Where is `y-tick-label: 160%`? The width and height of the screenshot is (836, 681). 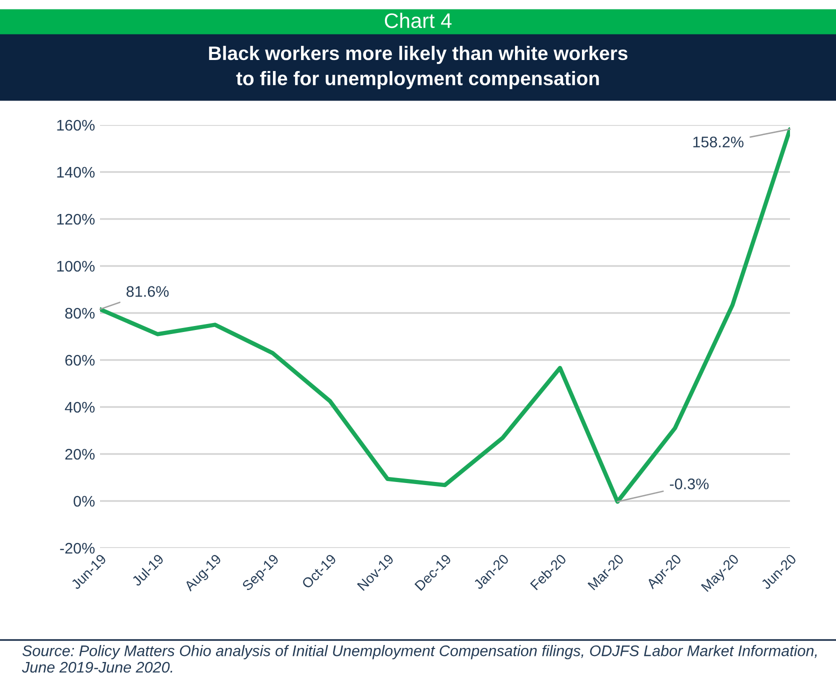
y-tick-label: 160% is located at coordinates (76, 125).